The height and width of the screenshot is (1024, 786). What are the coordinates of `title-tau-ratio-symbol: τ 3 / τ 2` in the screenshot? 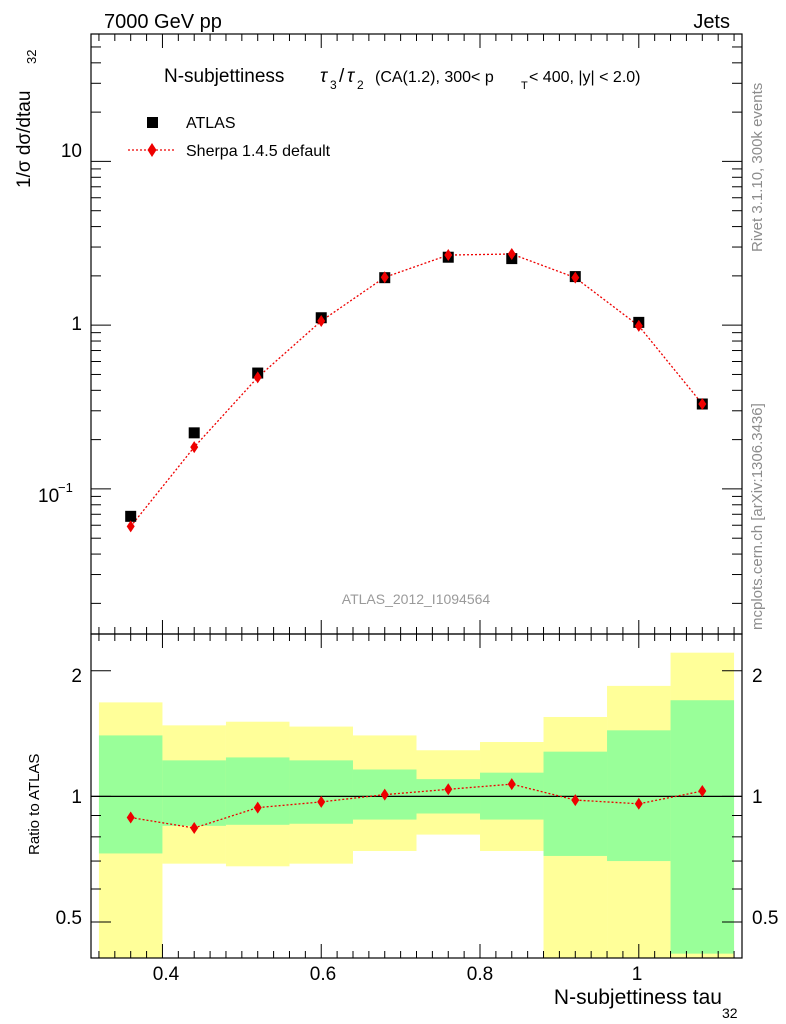 It's located at (342, 79).